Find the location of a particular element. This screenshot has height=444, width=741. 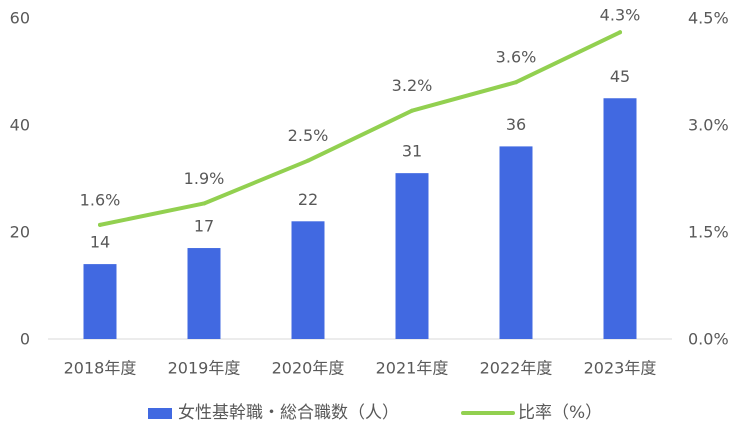

ratio-point-2020 is located at coordinates (308, 160).